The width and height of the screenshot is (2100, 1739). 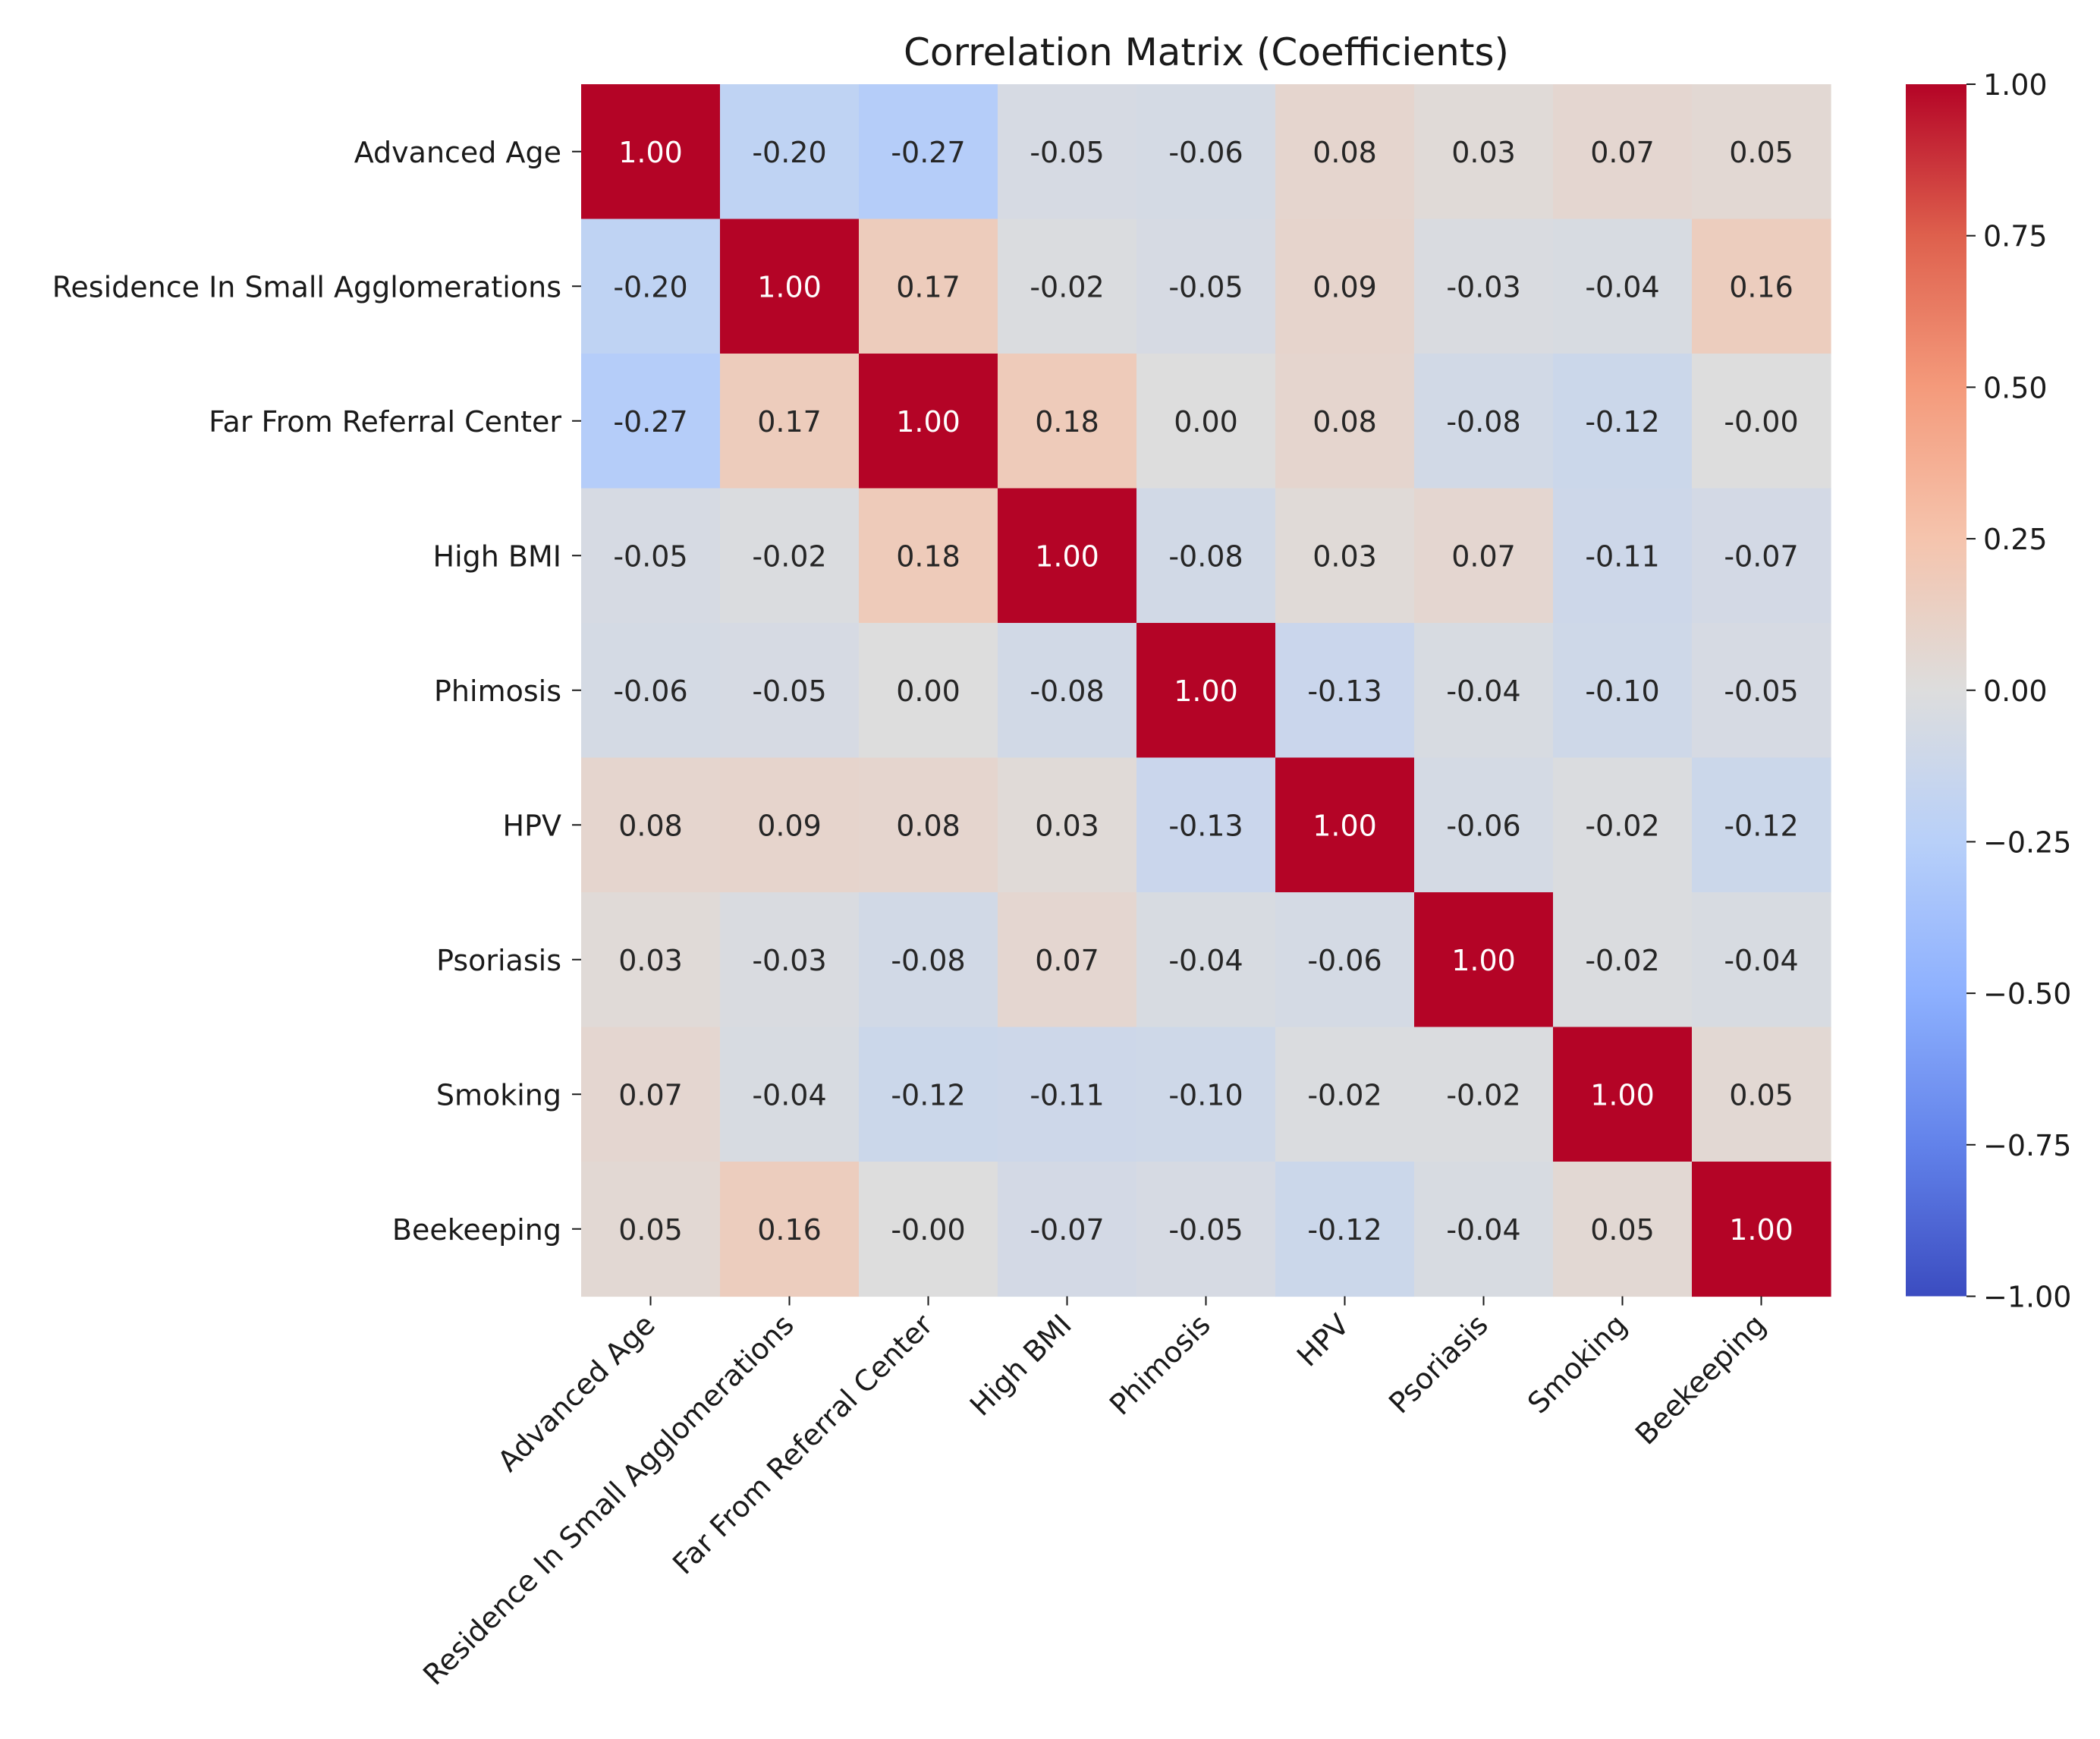 I want to click on colorbar: 1.00 0.75 0.50 0.25 0.00 −0.25 −0.50 −0.75 −1.00, so click(x=1988, y=691).